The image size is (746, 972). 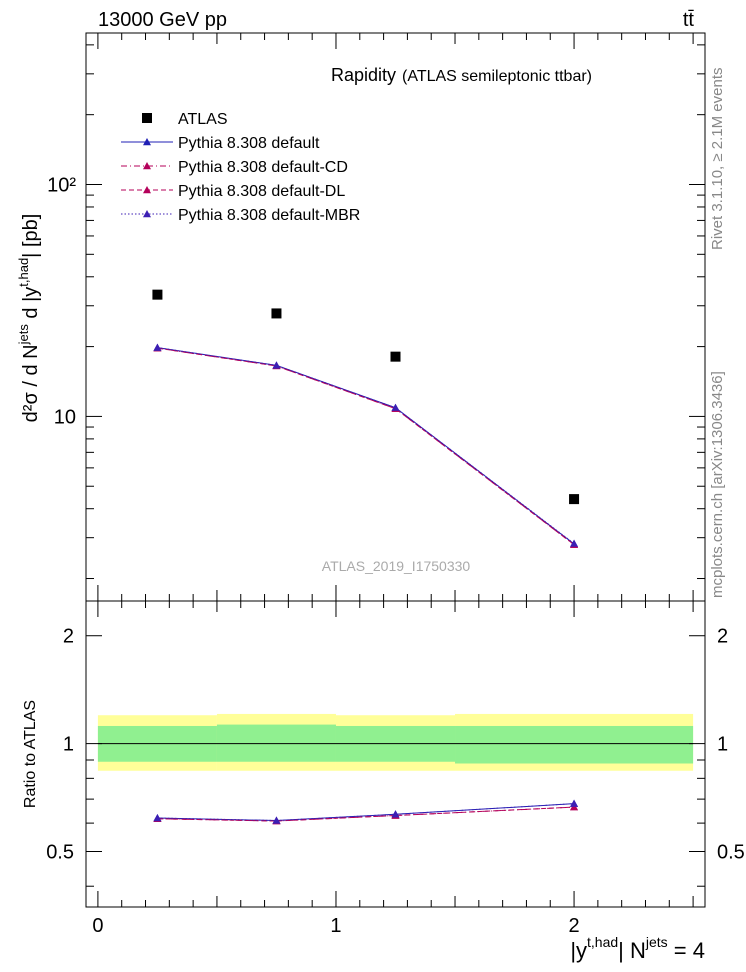 What do you see at coordinates (722, 745) in the screenshot?
I see `ratio-y-tick-label-right: 1` at bounding box center [722, 745].